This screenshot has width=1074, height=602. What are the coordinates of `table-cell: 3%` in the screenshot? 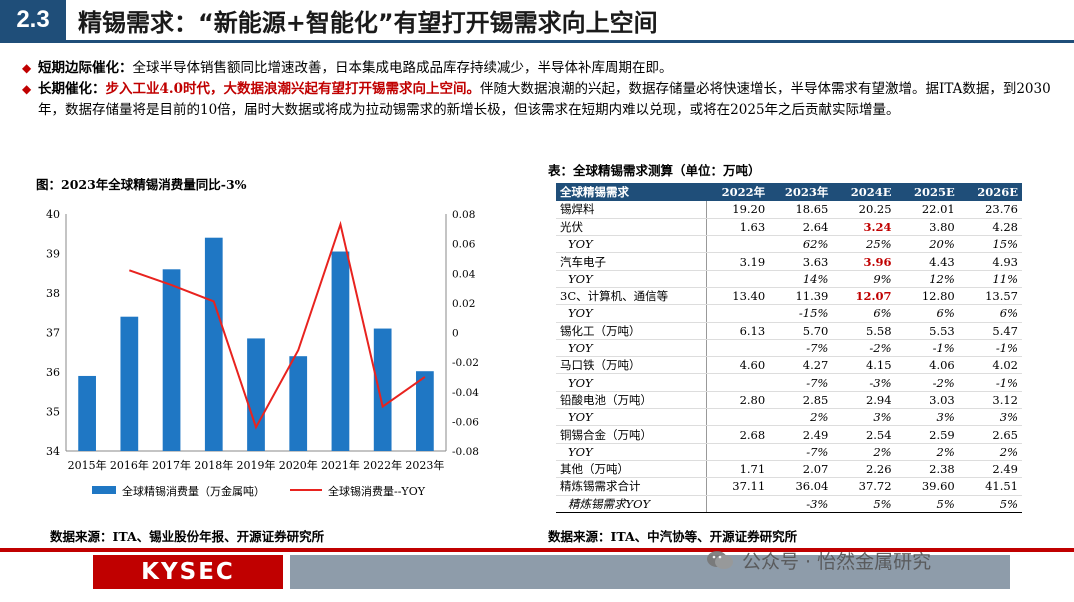 It's located at (990, 417).